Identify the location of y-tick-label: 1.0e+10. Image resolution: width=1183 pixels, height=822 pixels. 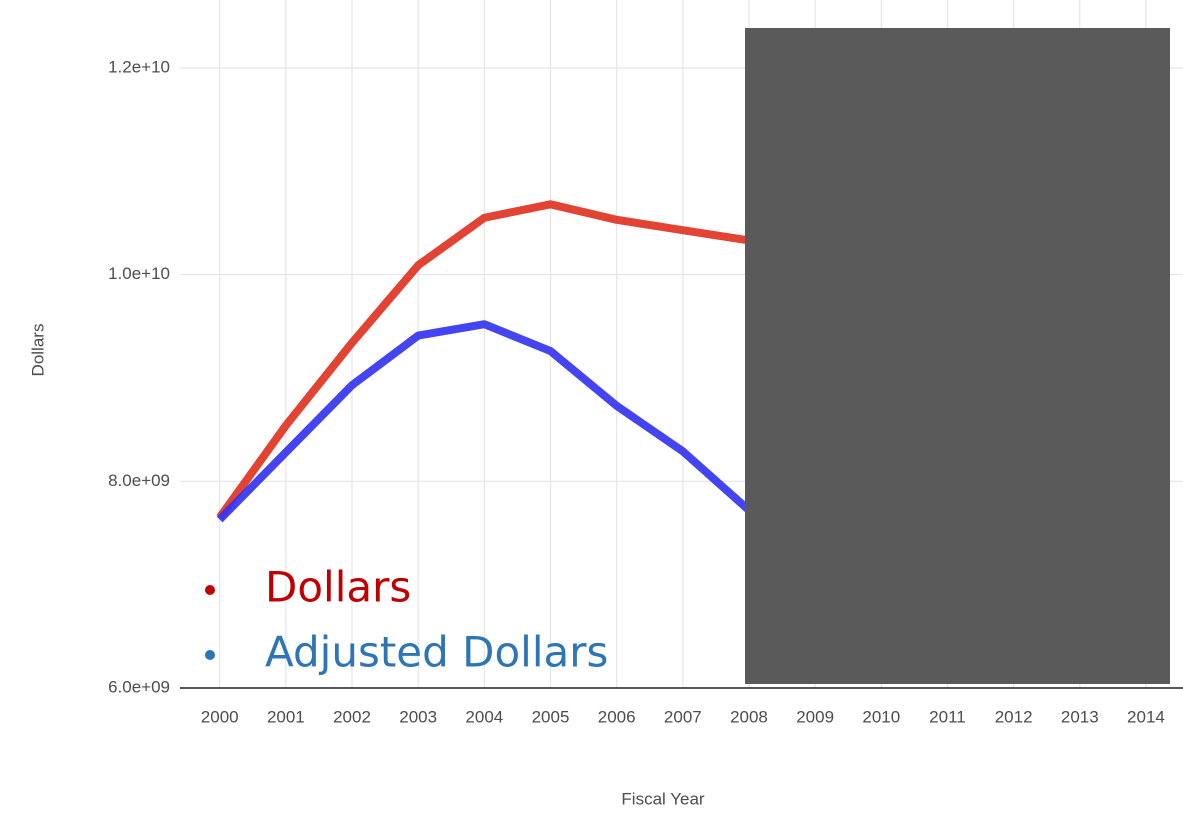
(139, 273).